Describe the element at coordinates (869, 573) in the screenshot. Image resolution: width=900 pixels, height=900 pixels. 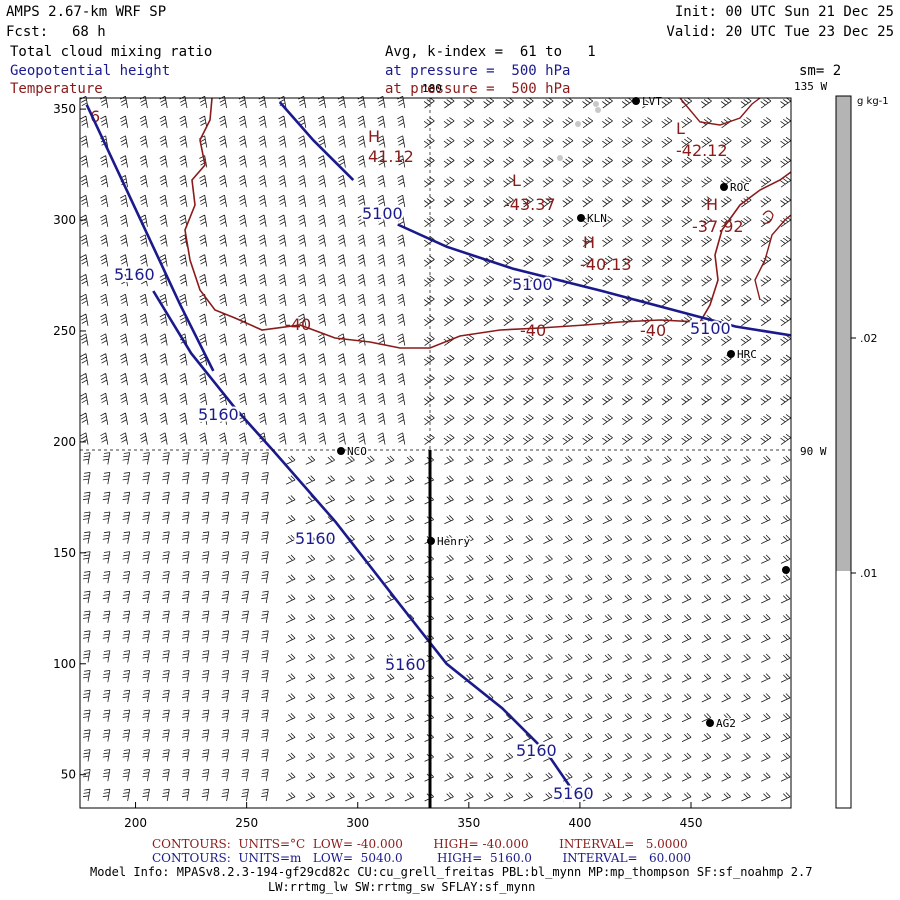
I see `colorbar-tick-label: .01` at that location.